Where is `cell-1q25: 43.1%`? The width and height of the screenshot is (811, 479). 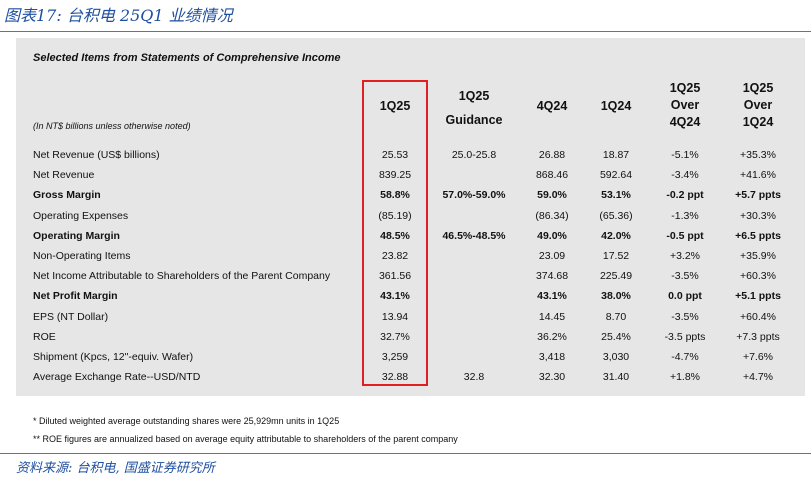 cell-1q25: 43.1% is located at coordinates (395, 296).